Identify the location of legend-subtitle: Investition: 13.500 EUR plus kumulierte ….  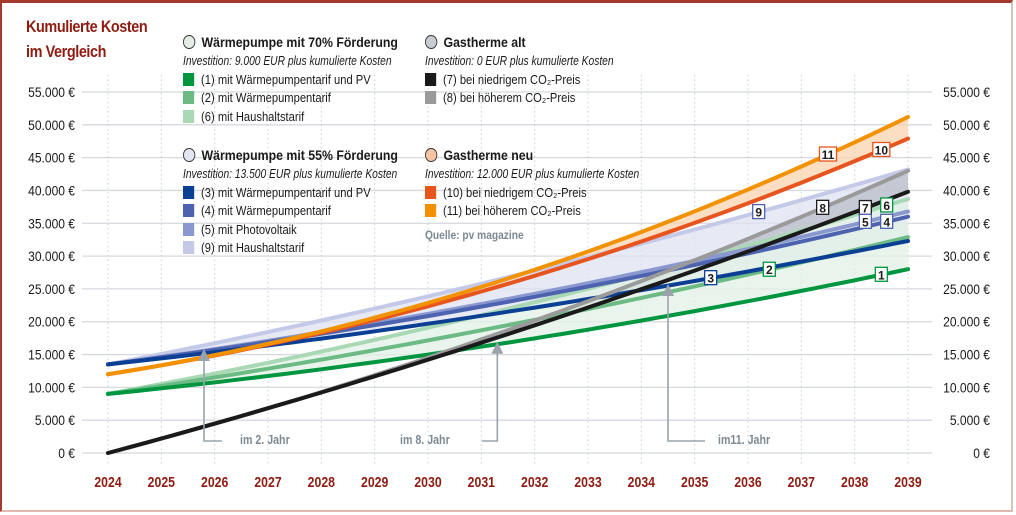
(290, 174).